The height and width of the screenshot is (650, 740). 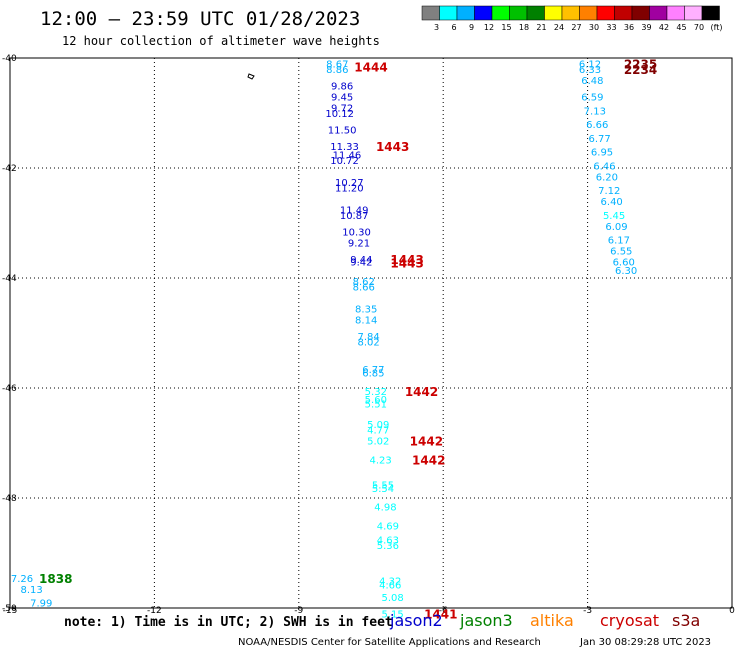 I want to click on swh-value: 5.60, so click(x=376, y=400).